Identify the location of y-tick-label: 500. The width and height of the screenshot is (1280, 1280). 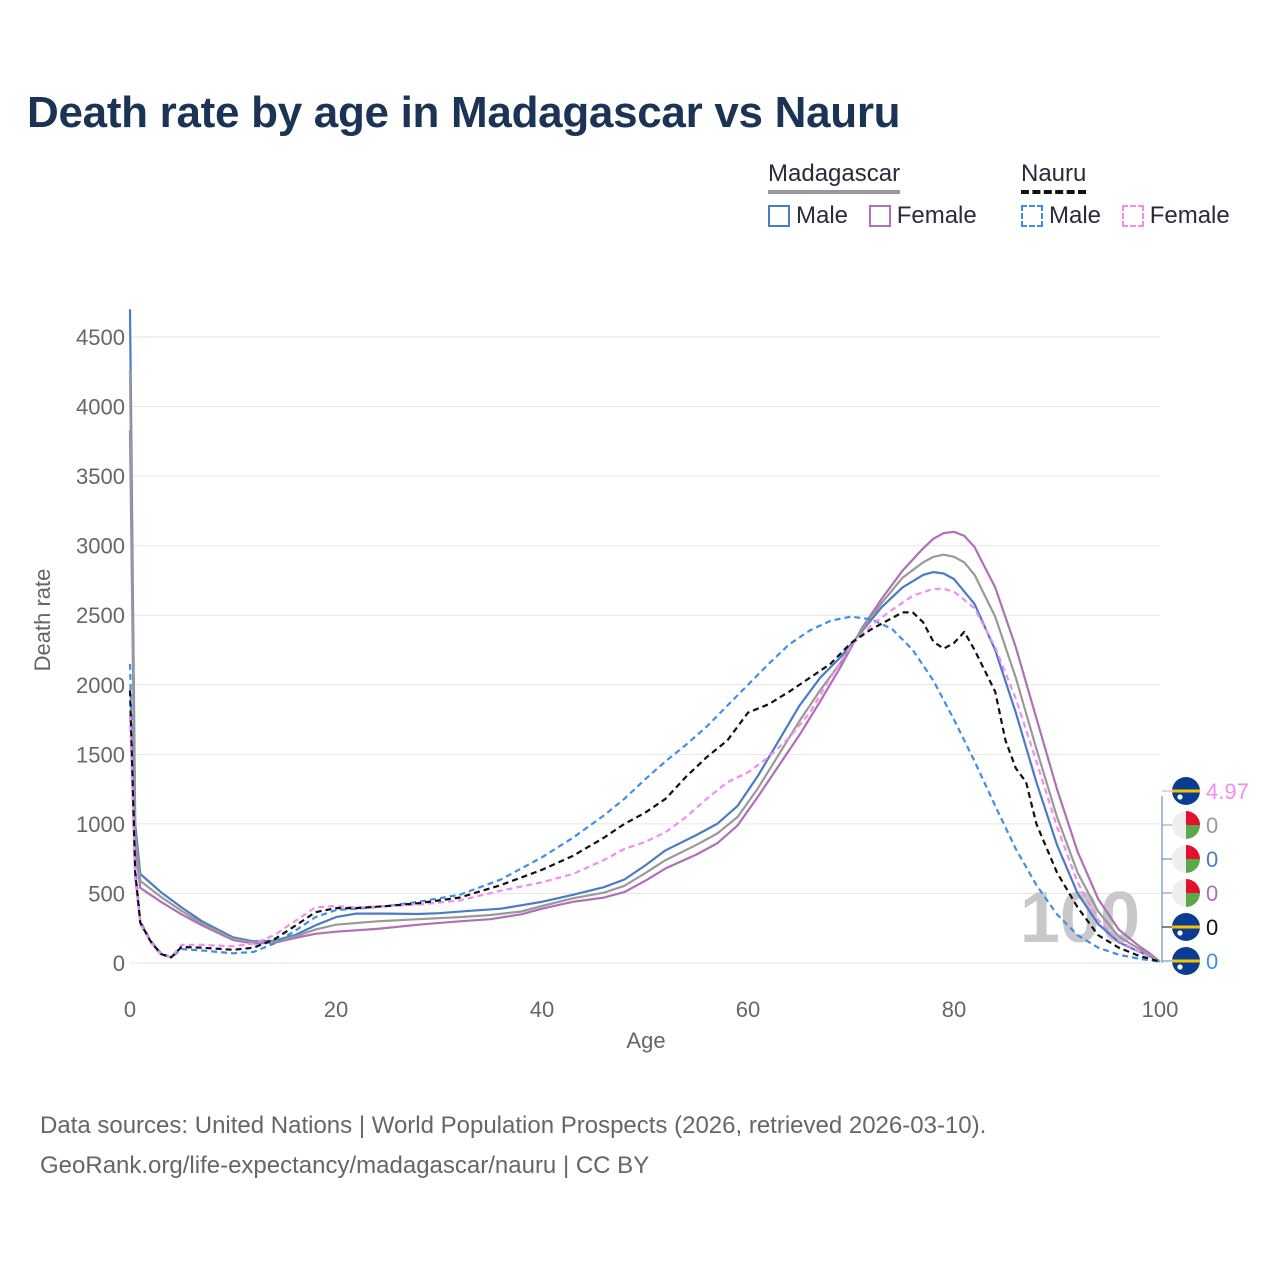
(106, 893).